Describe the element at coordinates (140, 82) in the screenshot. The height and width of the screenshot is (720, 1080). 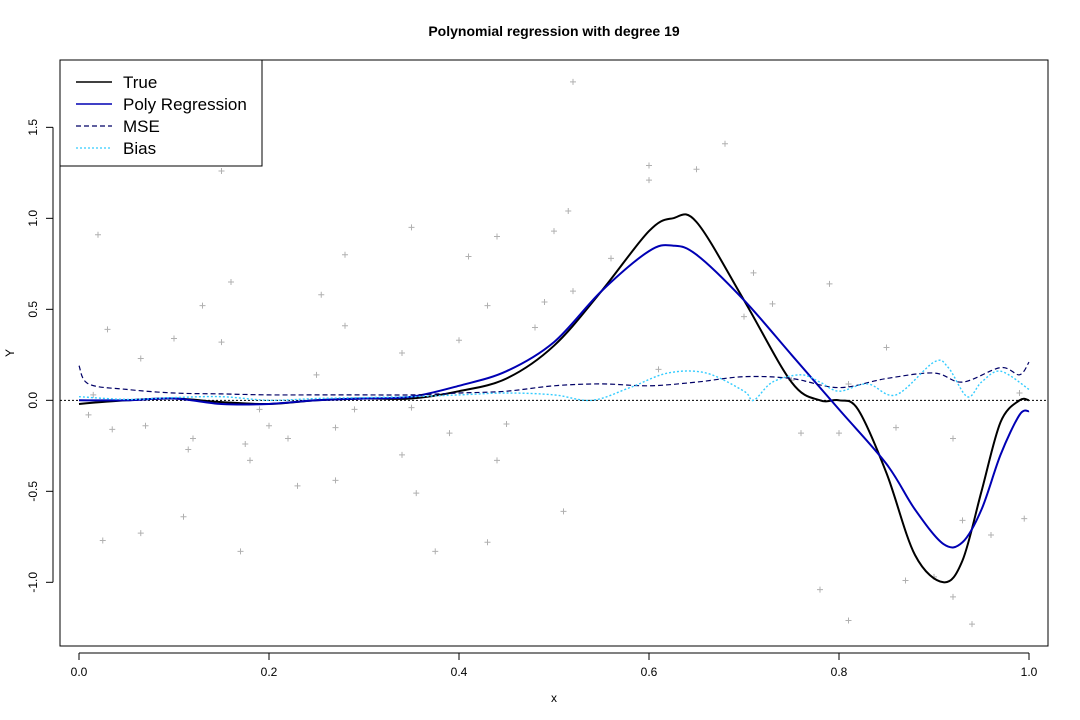
I see `legend-label: True` at that location.